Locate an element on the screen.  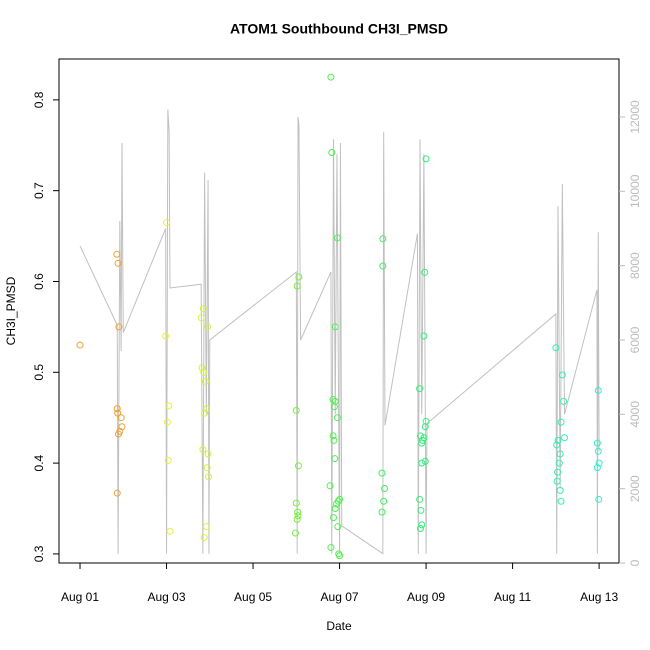
y-tick-label: 0.7 is located at coordinates (39, 190).